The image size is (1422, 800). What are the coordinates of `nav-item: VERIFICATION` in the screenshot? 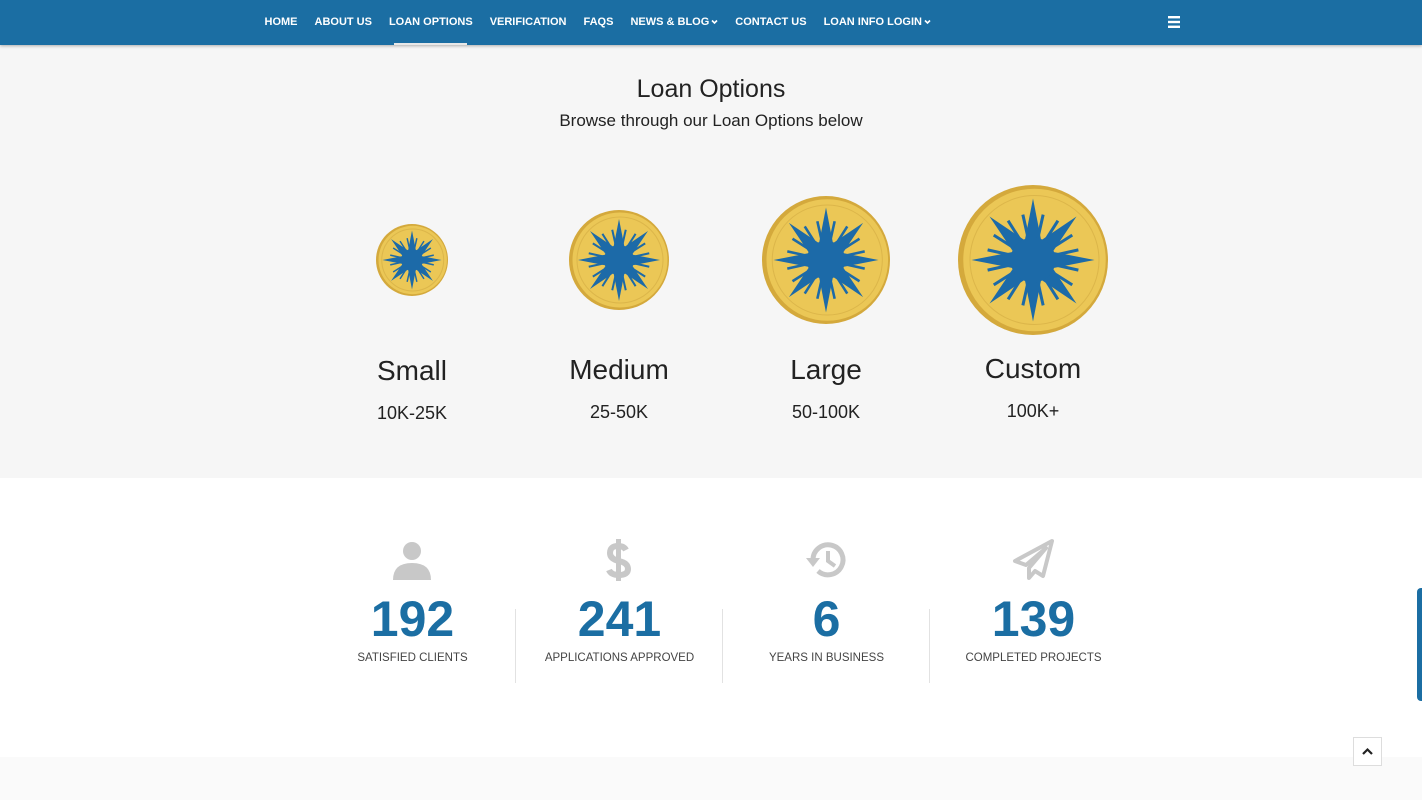 It's located at (528, 22).